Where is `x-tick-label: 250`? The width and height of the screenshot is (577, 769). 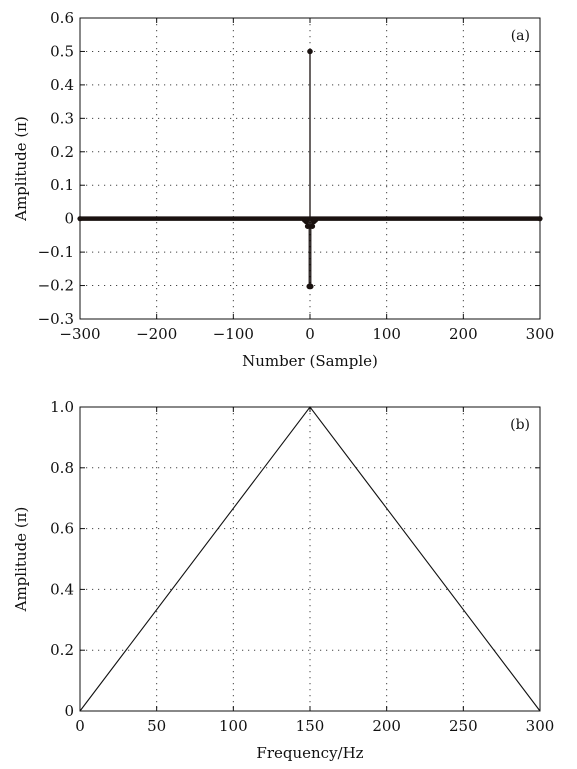
x-tick-label: 250 is located at coordinates (463, 726).